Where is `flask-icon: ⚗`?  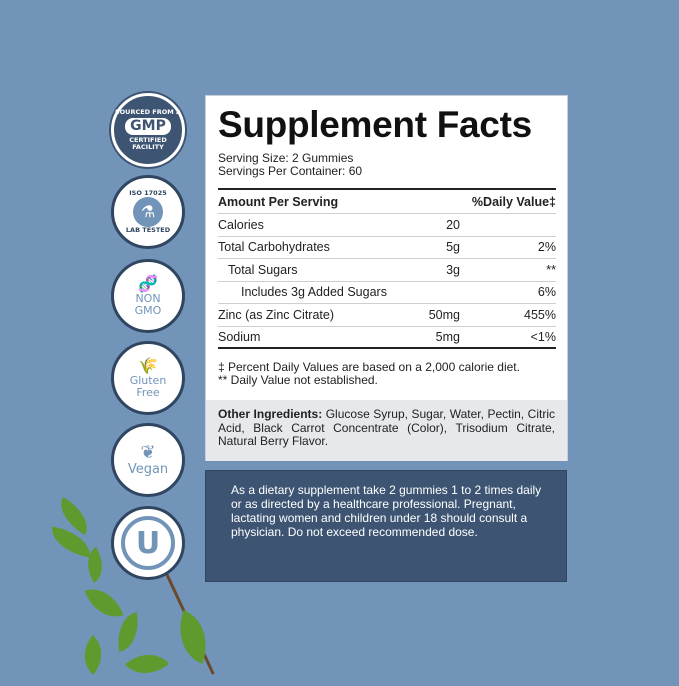 flask-icon: ⚗ is located at coordinates (148, 212).